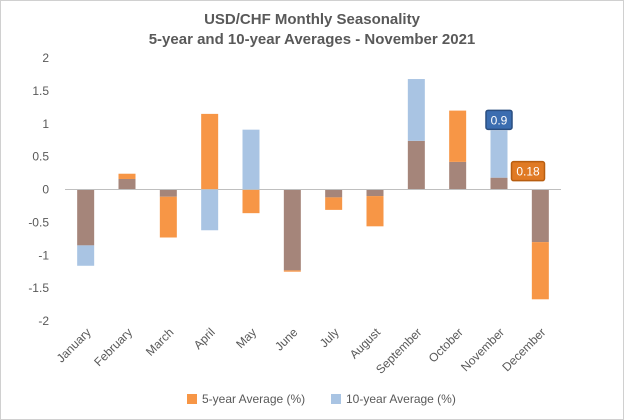 Image resolution: width=624 pixels, height=420 pixels. I want to click on bar-5yr-december, so click(540, 271).